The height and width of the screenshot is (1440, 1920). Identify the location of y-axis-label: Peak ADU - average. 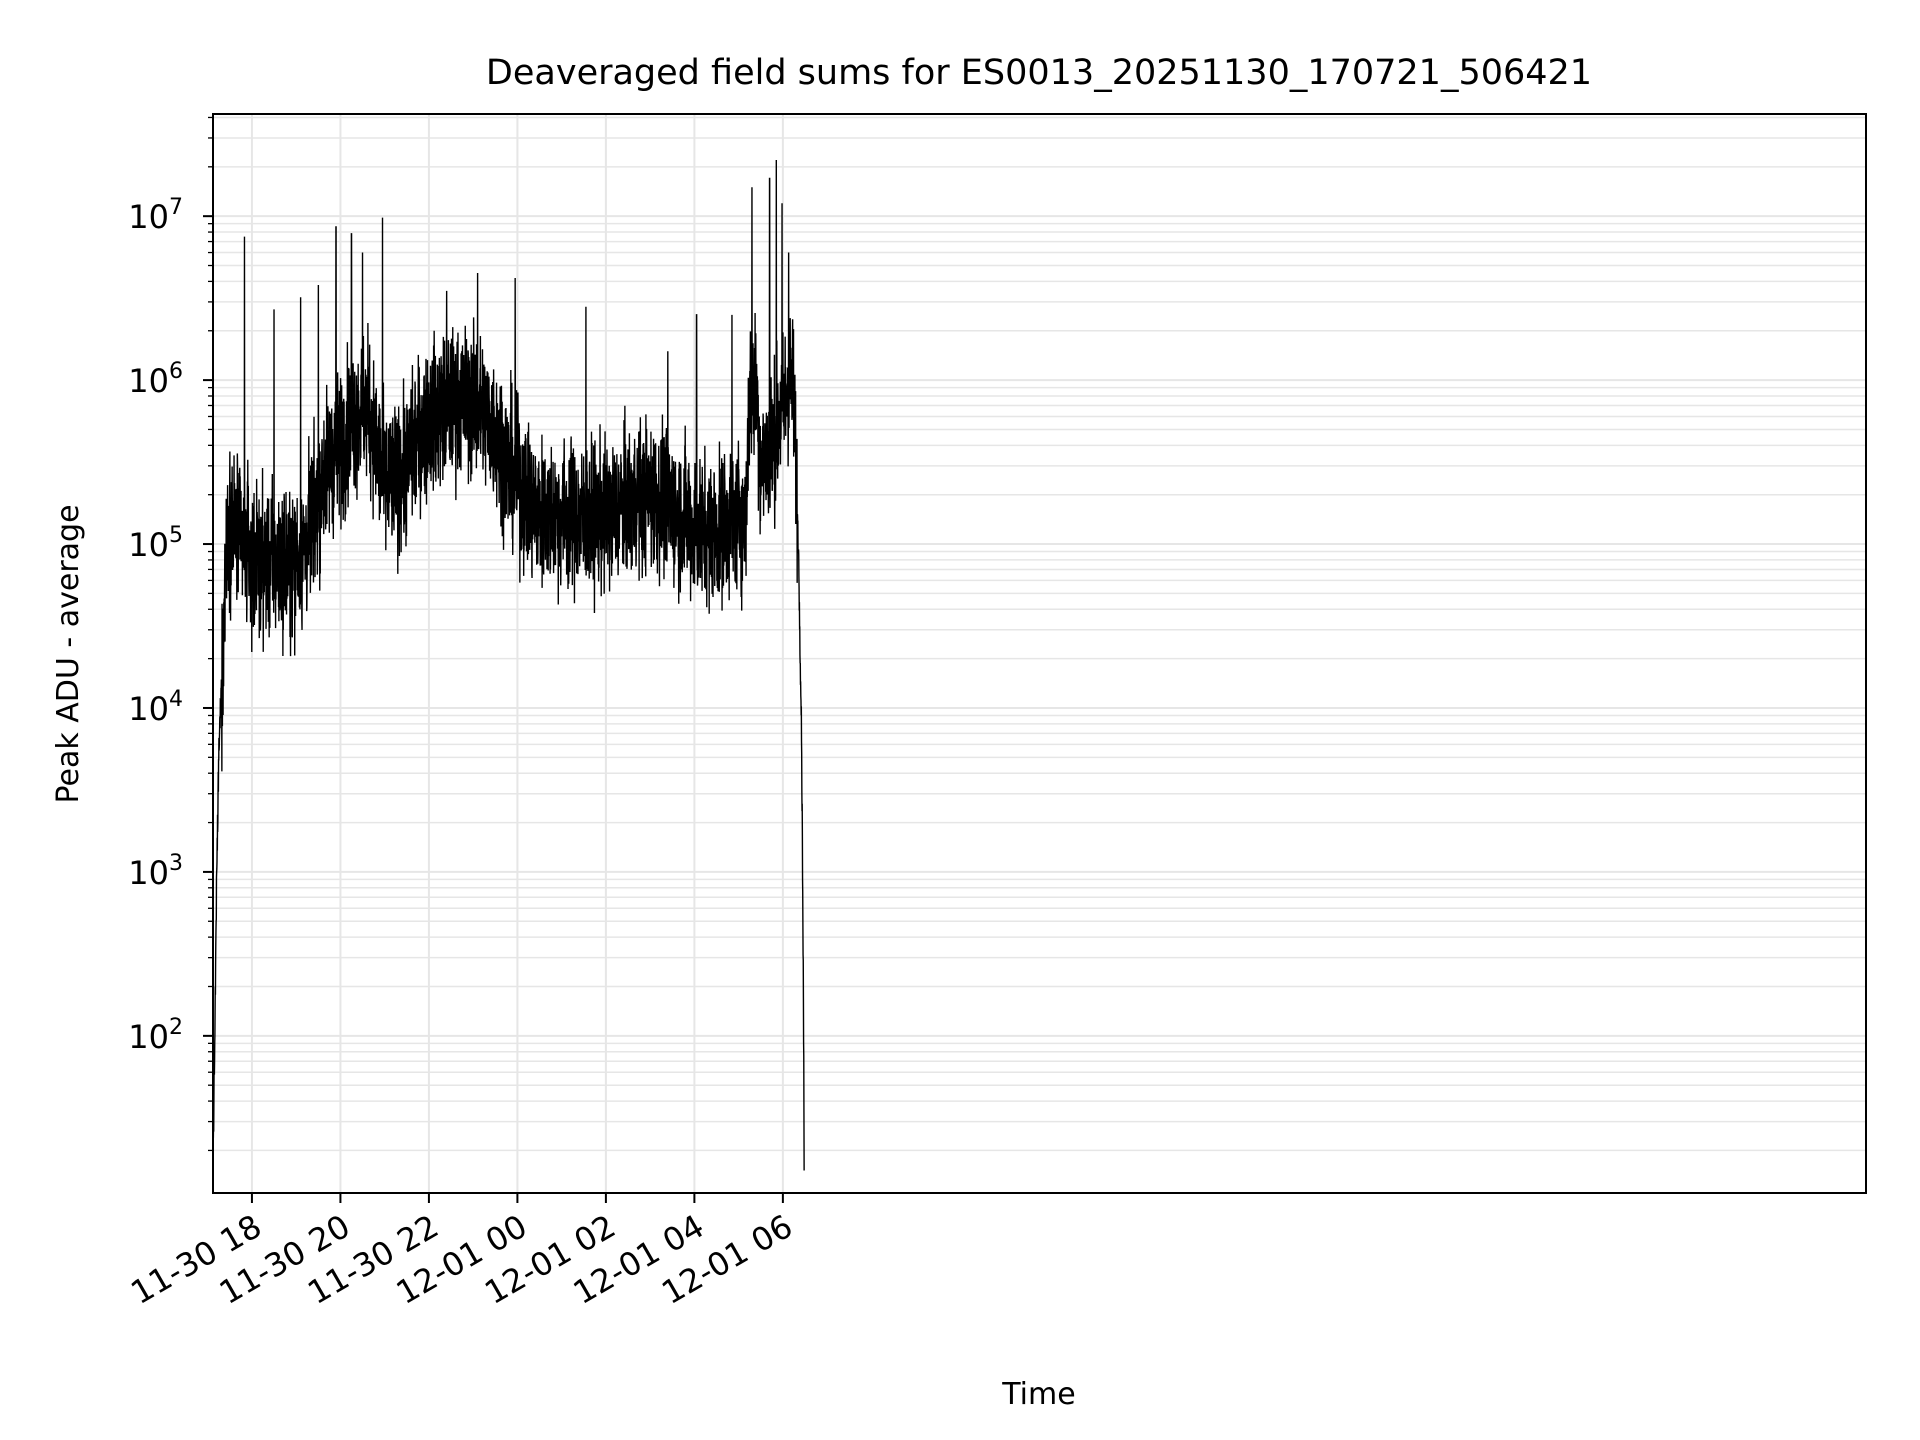
(68, 653).